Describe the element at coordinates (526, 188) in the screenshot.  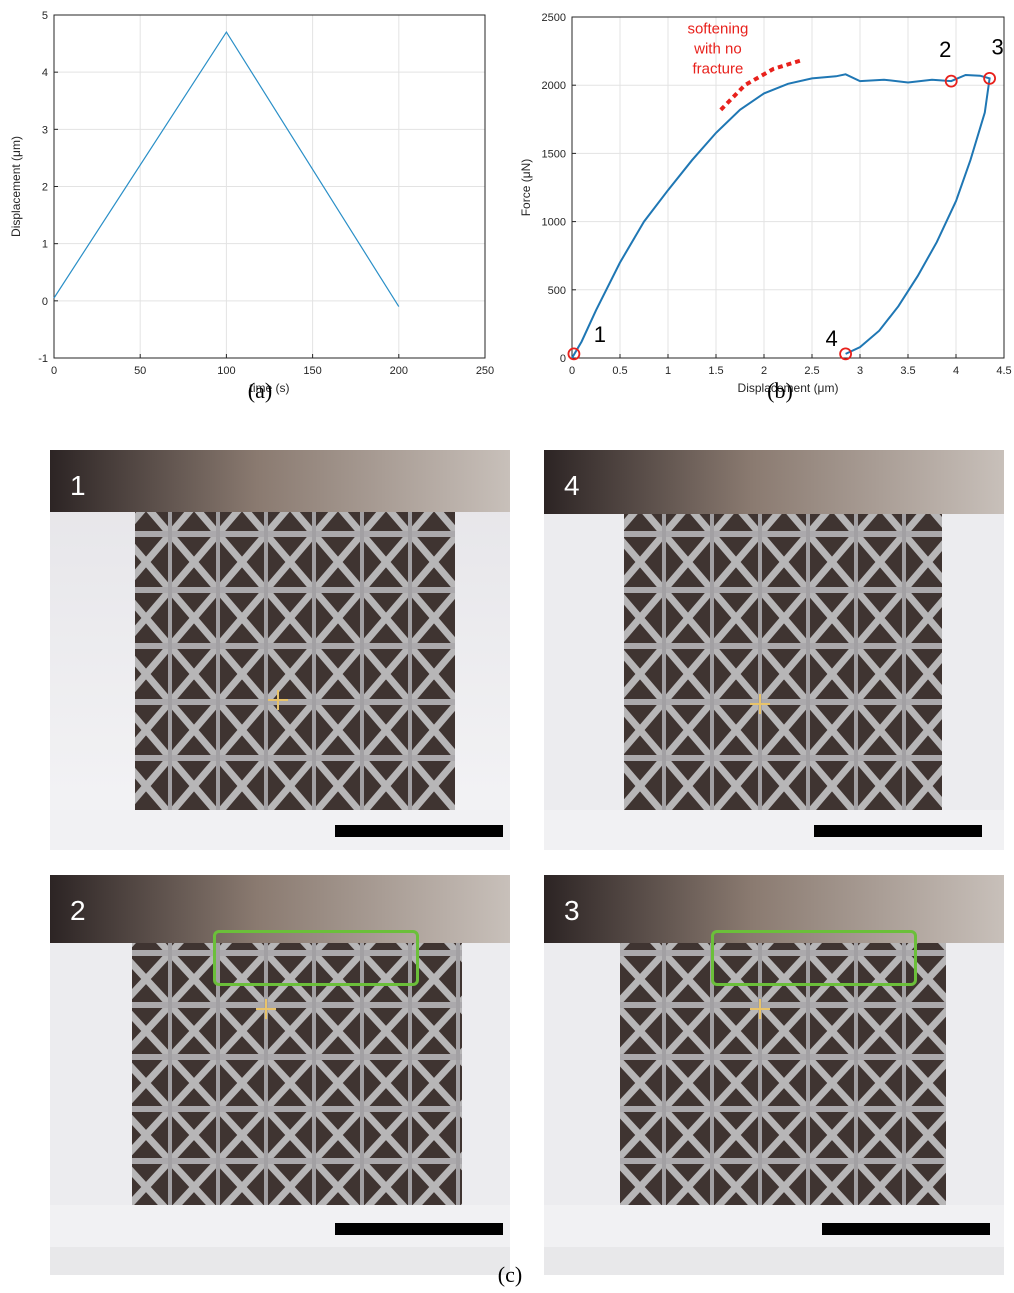
I see `y-axis-label: Force (μN)` at that location.